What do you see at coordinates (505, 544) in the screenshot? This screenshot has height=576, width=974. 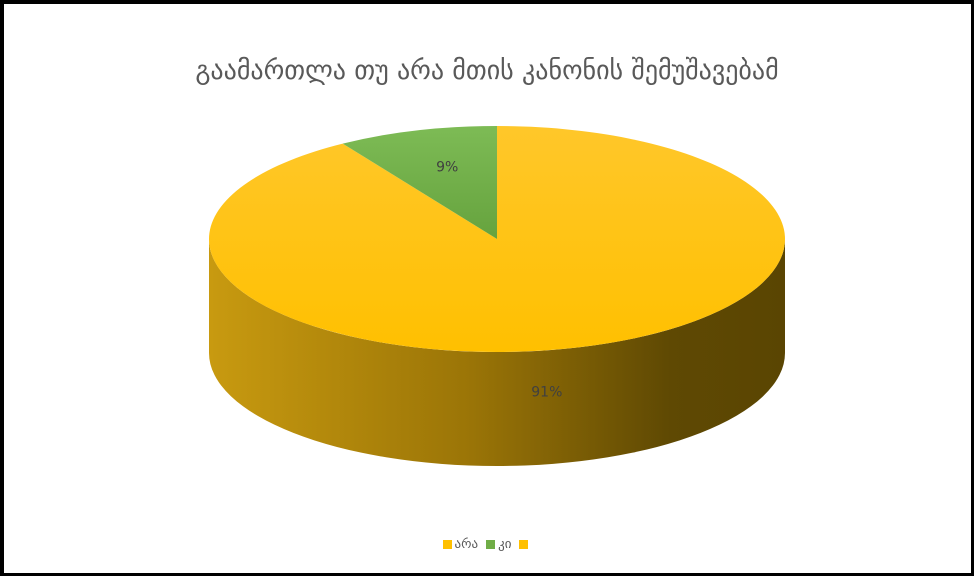 I see `legend-label: კი` at bounding box center [505, 544].